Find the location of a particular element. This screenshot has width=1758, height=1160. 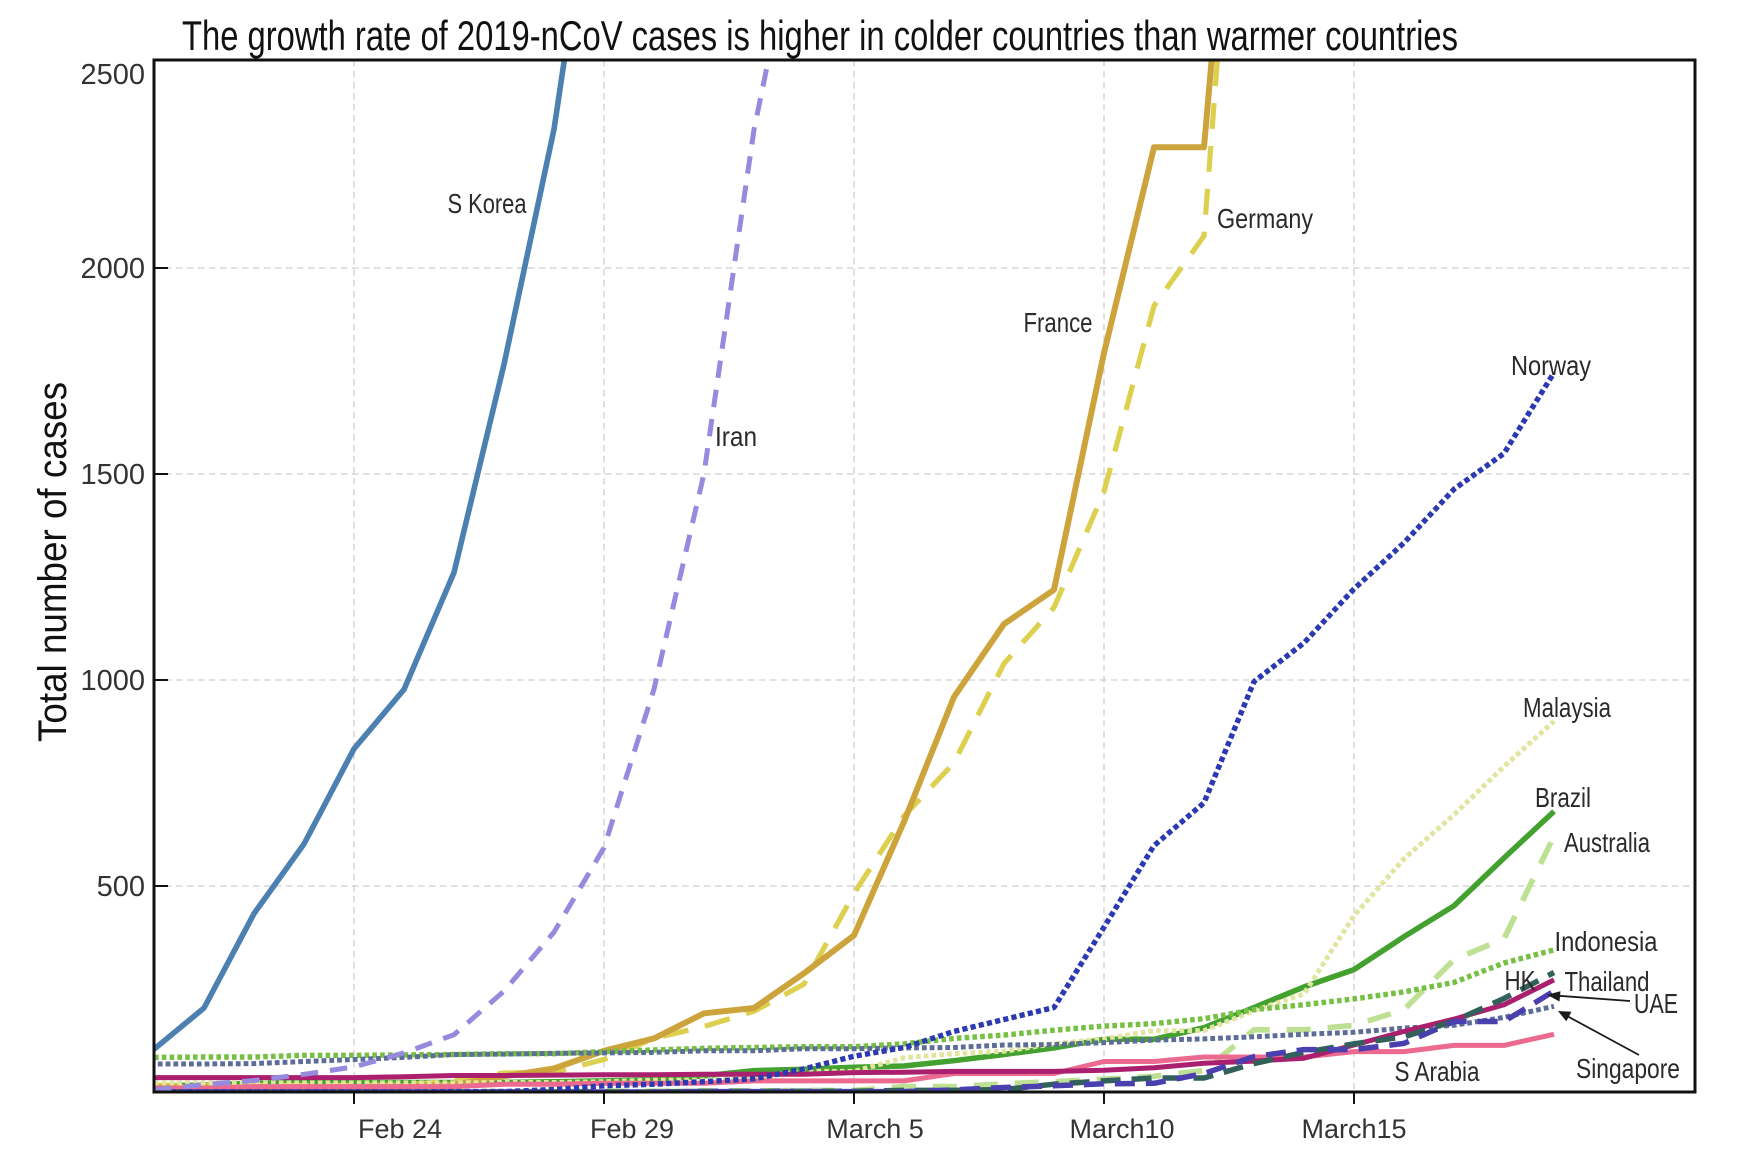

svg-text: Iran is located at coordinates (736, 436).